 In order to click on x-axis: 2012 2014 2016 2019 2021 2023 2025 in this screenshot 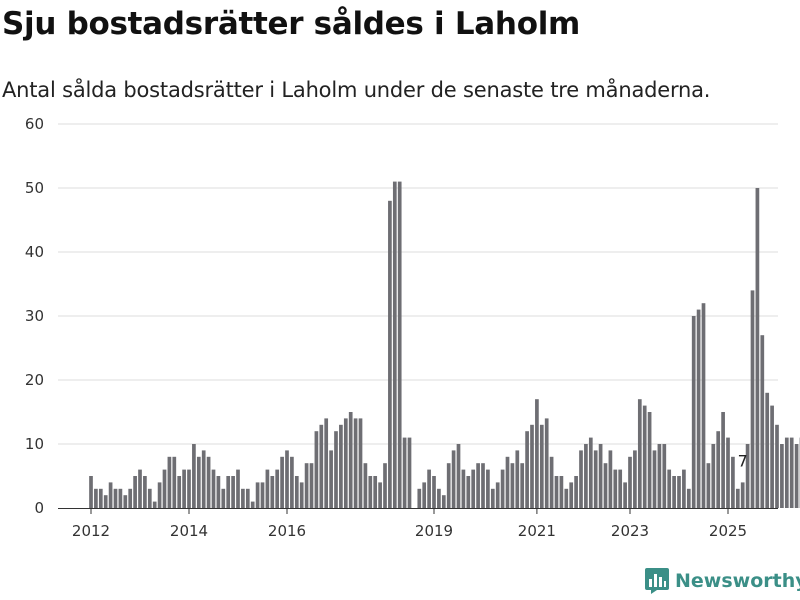, I will do `click(418, 524)`.